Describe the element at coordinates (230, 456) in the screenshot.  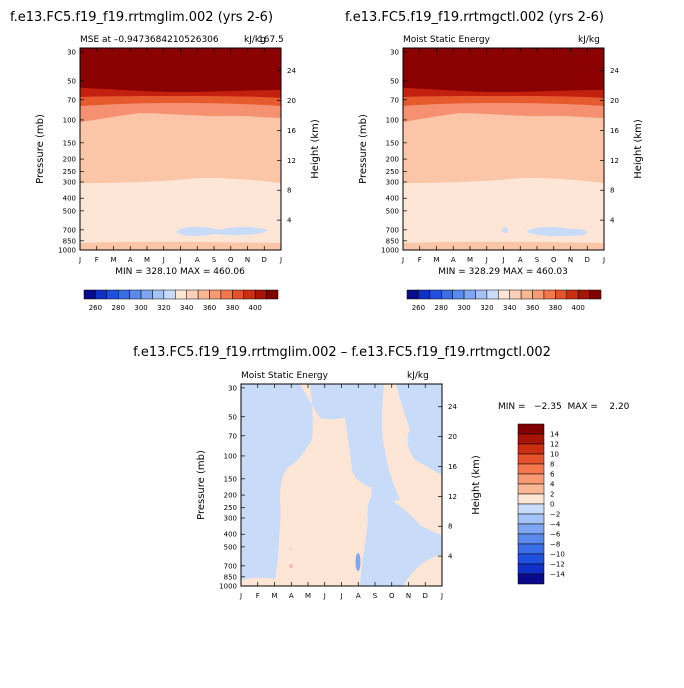
I see `diff-pressure-tick-label: 100` at that location.